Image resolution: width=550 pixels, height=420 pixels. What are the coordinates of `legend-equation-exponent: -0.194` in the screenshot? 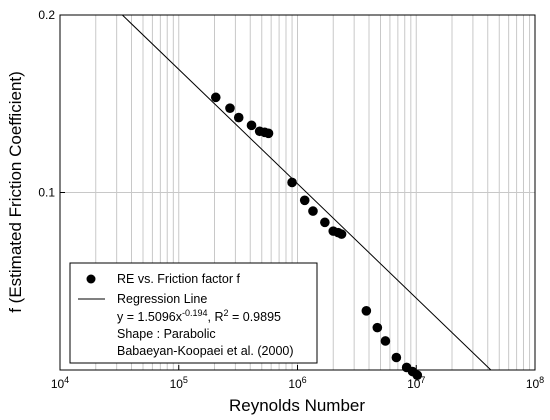 It's located at (195, 313).